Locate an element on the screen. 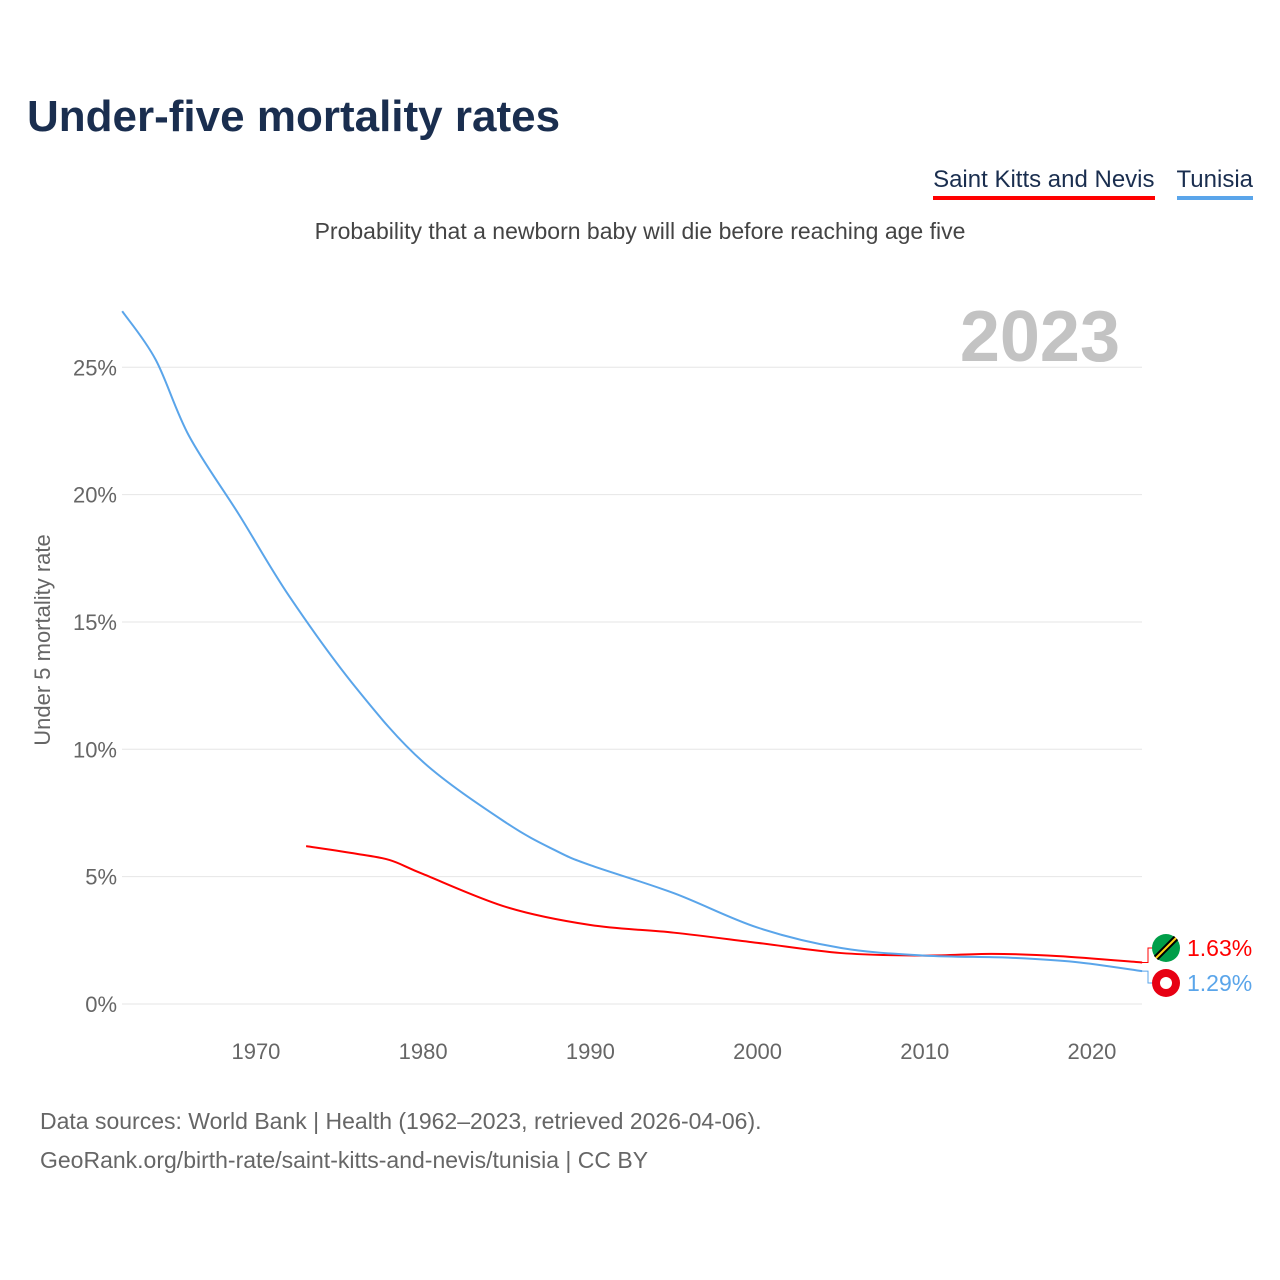 The width and height of the screenshot is (1280, 1280). x-tick-label: 2000 is located at coordinates (757, 1051).